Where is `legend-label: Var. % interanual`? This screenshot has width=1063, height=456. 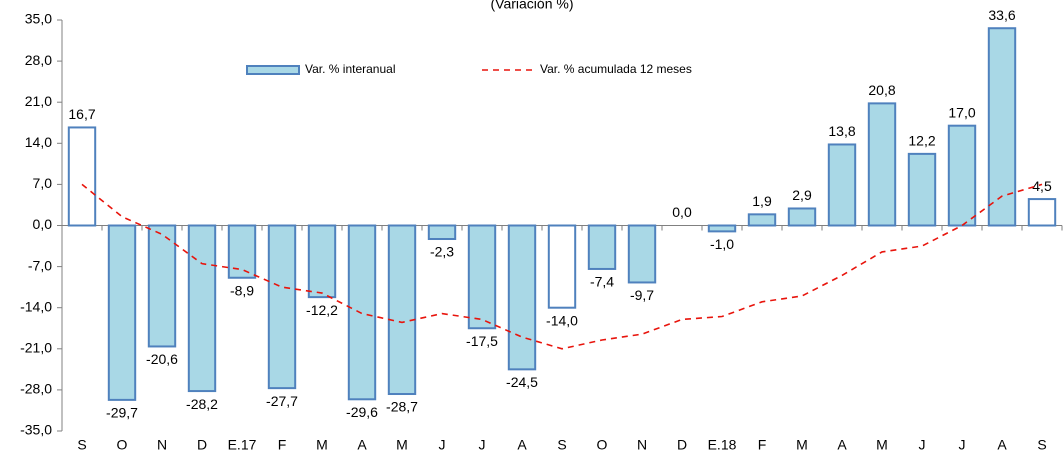 legend-label: Var. % interanual is located at coordinates (350, 69).